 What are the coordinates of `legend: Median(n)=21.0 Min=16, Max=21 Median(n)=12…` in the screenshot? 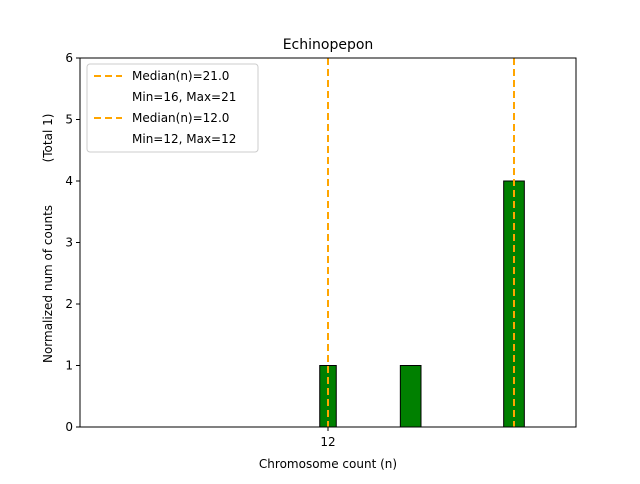 It's located at (172, 108).